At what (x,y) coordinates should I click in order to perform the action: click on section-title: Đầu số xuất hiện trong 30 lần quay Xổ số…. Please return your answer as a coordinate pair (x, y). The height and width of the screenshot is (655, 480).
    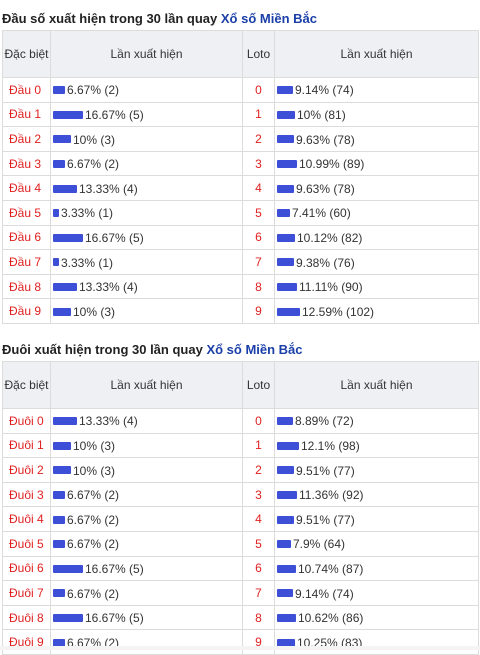
    Looking at the image, I should click on (159, 18).